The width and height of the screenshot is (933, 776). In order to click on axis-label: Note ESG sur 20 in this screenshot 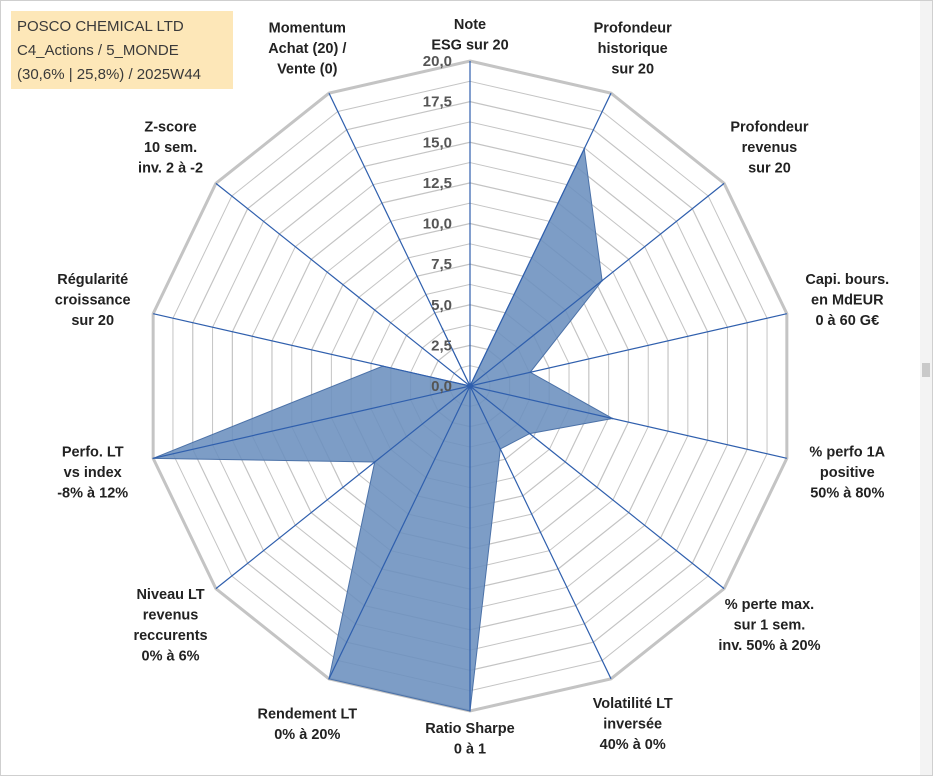, I will do `click(469, 35)`.